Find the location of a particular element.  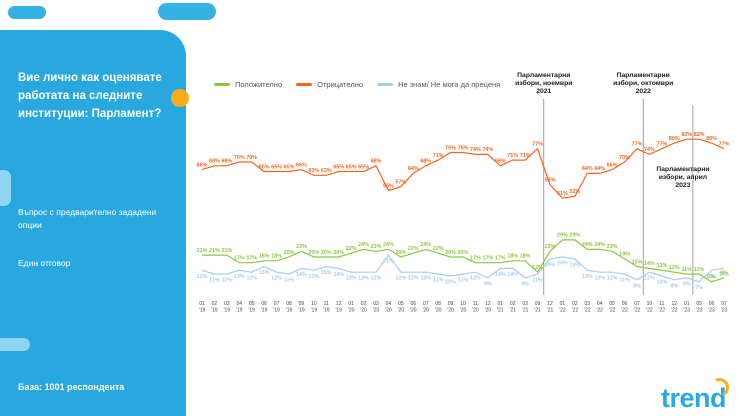

svg-text: 01'19 is located at coordinates (202, 307).